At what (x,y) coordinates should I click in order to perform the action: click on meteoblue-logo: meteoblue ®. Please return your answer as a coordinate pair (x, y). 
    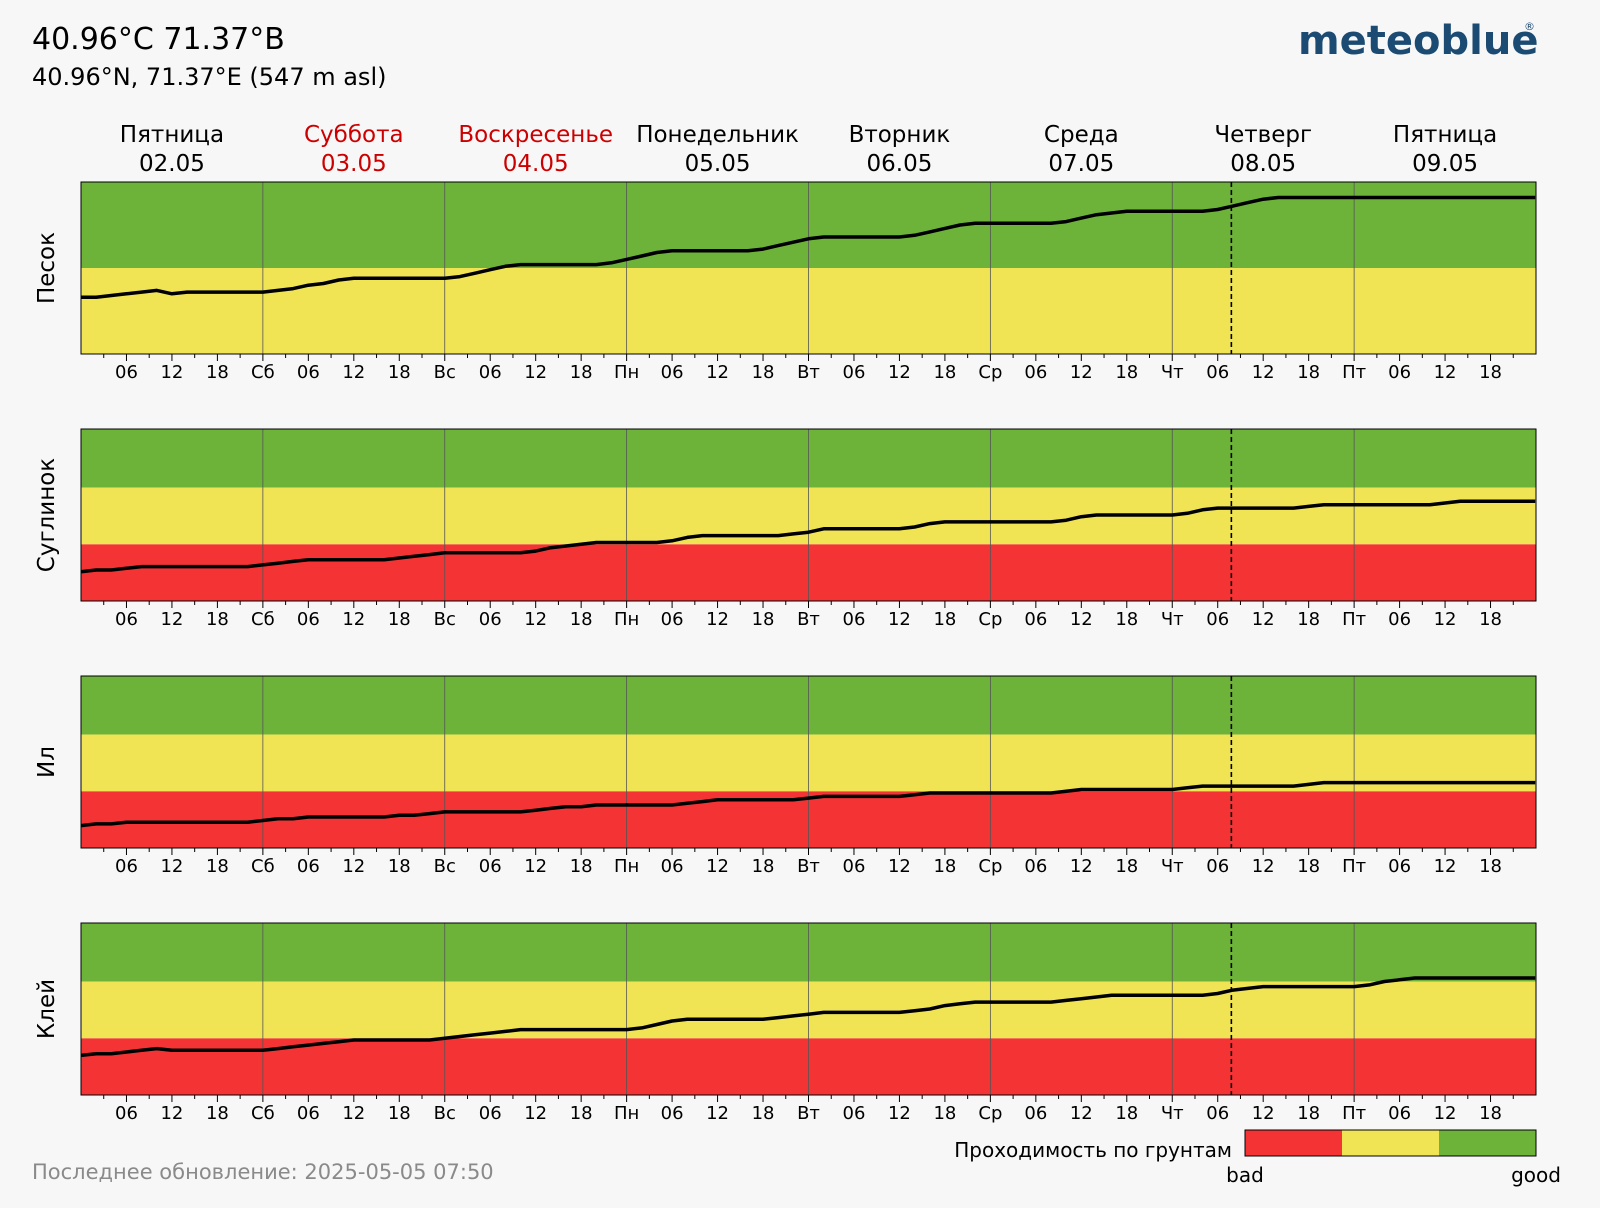
    Looking at the image, I should click on (1418, 41).